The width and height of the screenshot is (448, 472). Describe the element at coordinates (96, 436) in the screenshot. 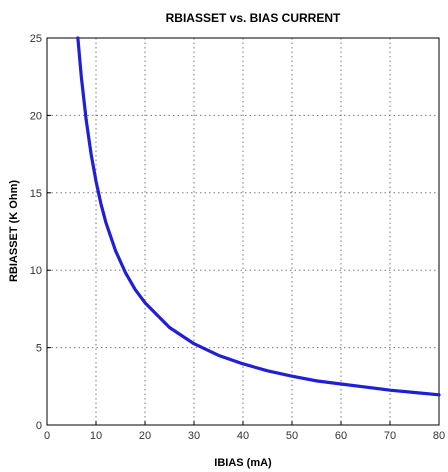

I see `x-tick-label: 10` at that location.